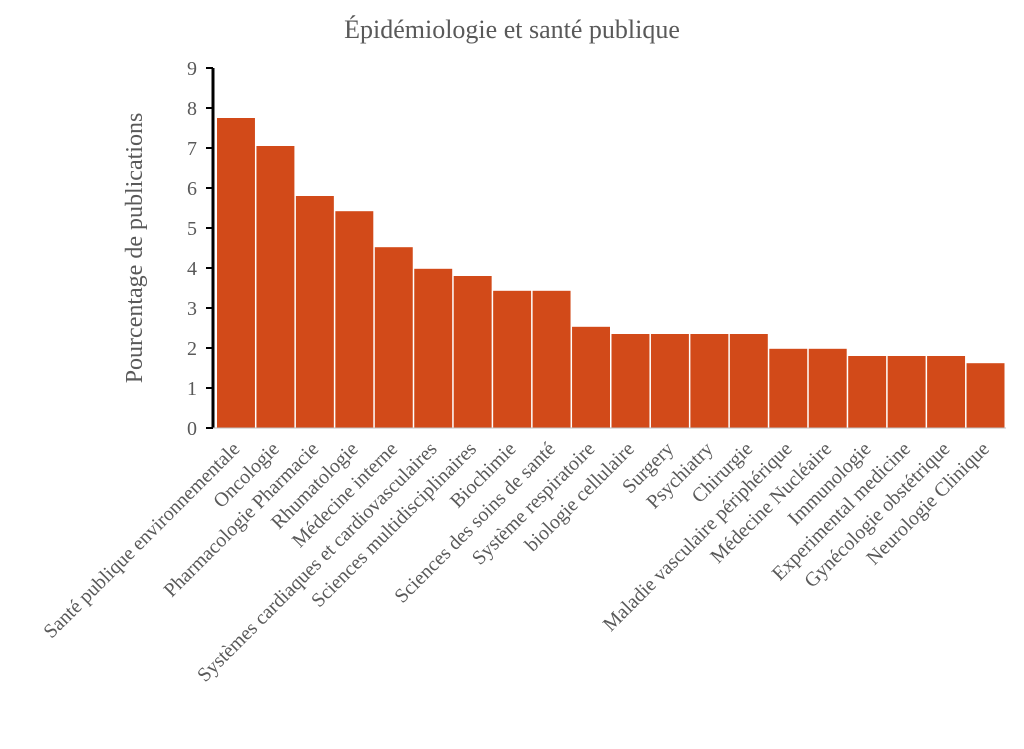 Image resolution: width=1024 pixels, height=749 pixels. What do you see at coordinates (192, 189) in the screenshot?
I see `y-tick-label-6: 6` at bounding box center [192, 189].